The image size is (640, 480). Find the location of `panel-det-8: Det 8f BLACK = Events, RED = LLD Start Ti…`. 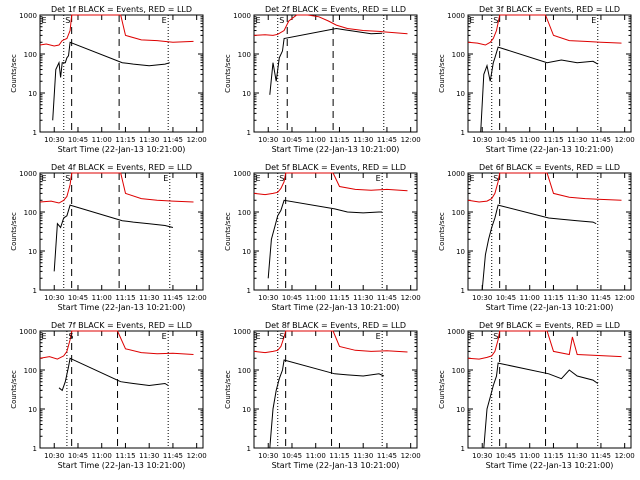

panel-det-8: Det 8f BLACK = Events, RED = LLD Start Ti… is located at coordinates (322, 395).